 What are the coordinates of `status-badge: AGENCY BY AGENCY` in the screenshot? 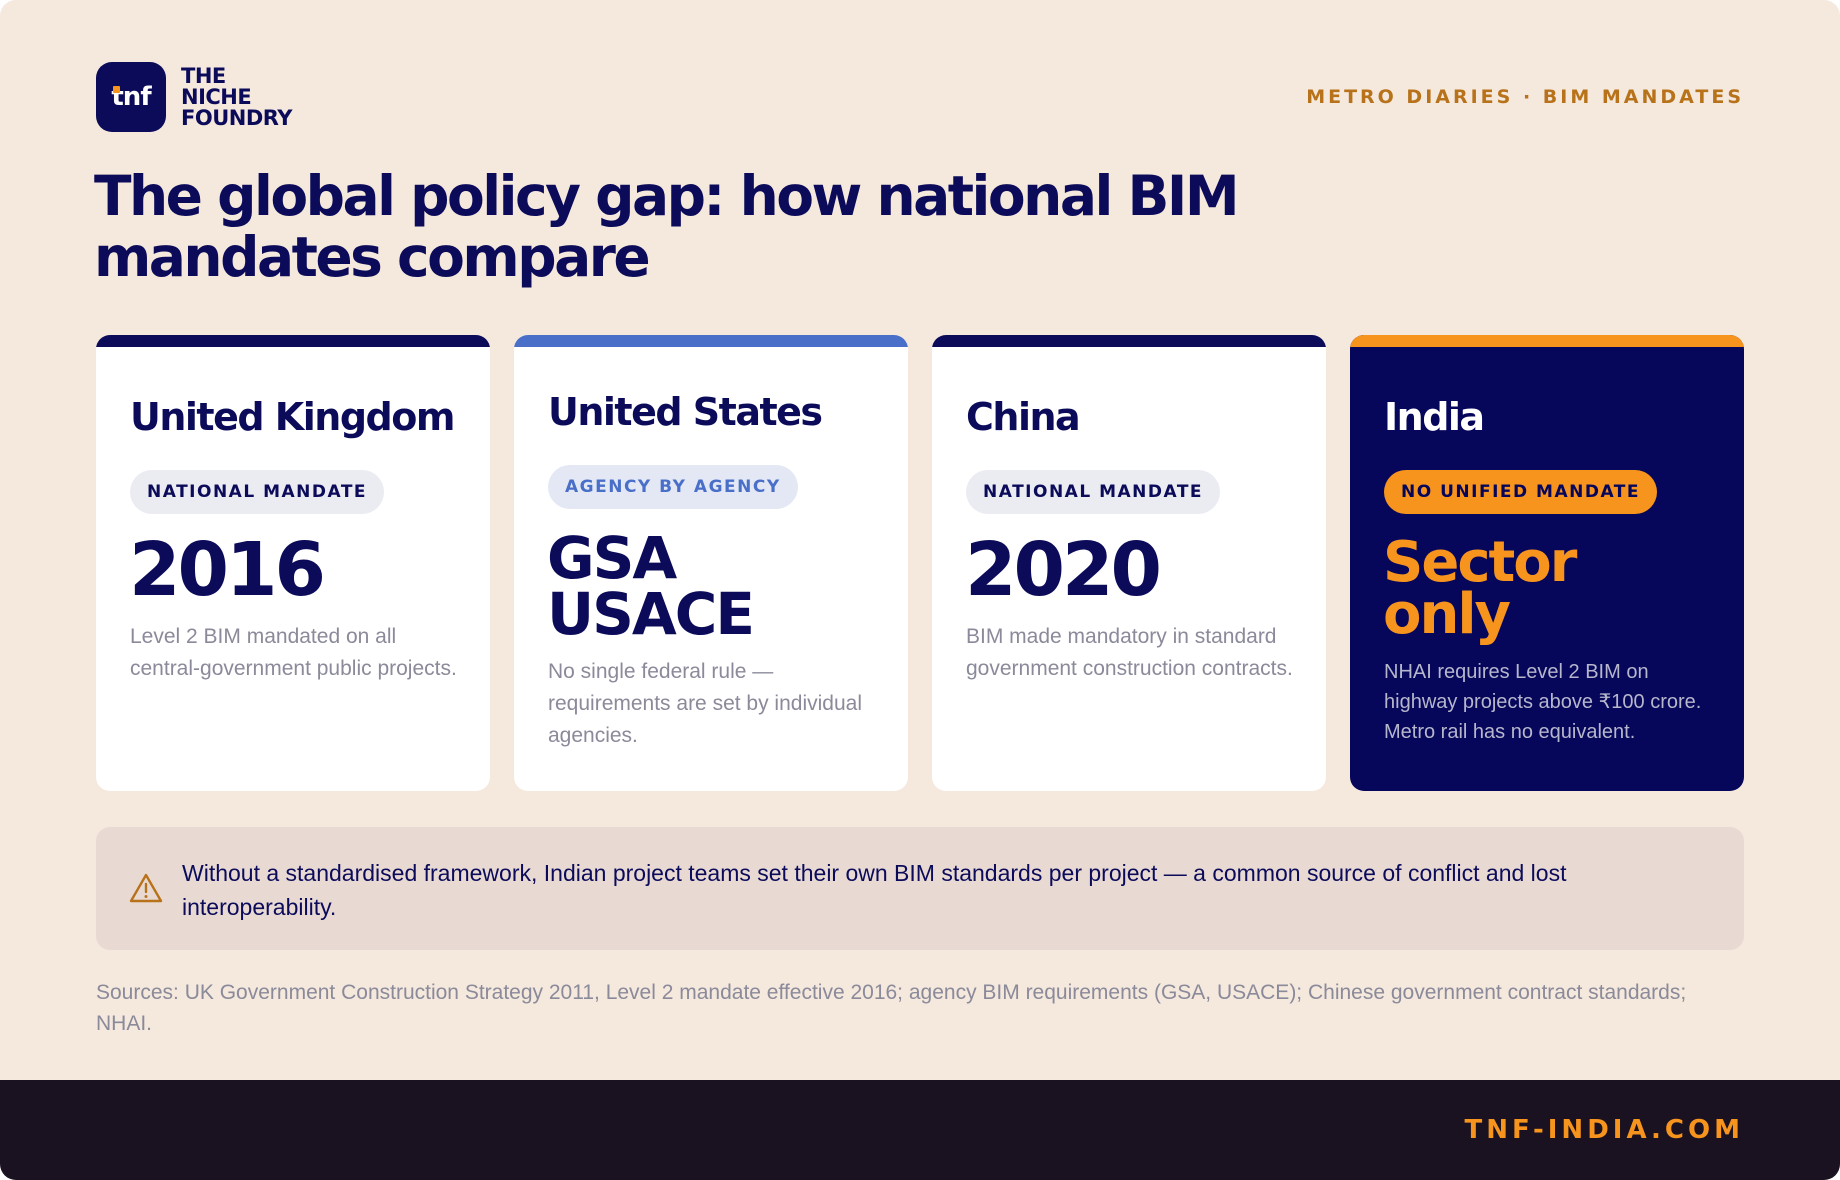 It's located at (673, 487).